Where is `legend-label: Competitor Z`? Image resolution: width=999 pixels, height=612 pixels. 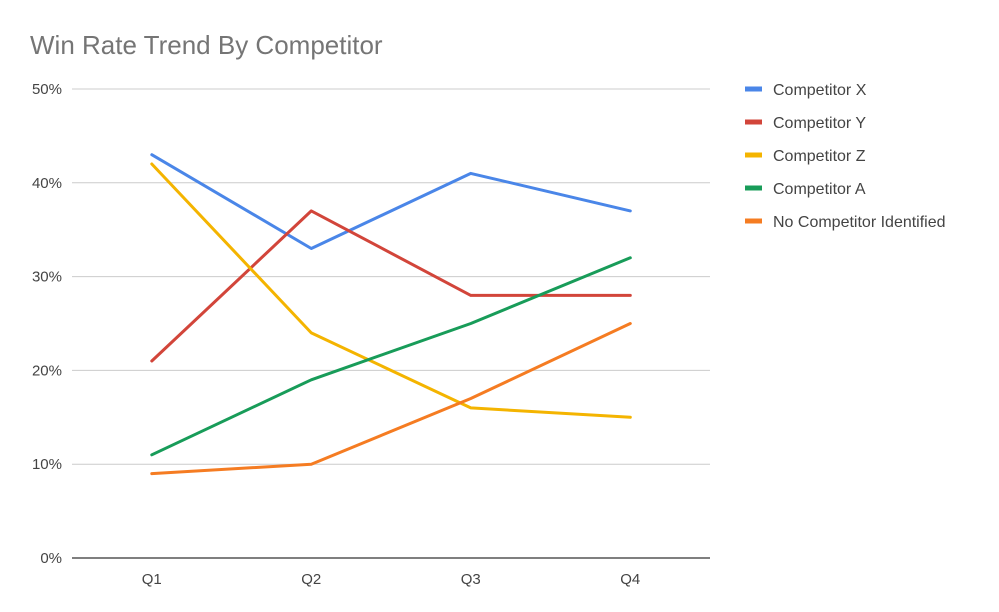
legend-label: Competitor Z is located at coordinates (819, 156).